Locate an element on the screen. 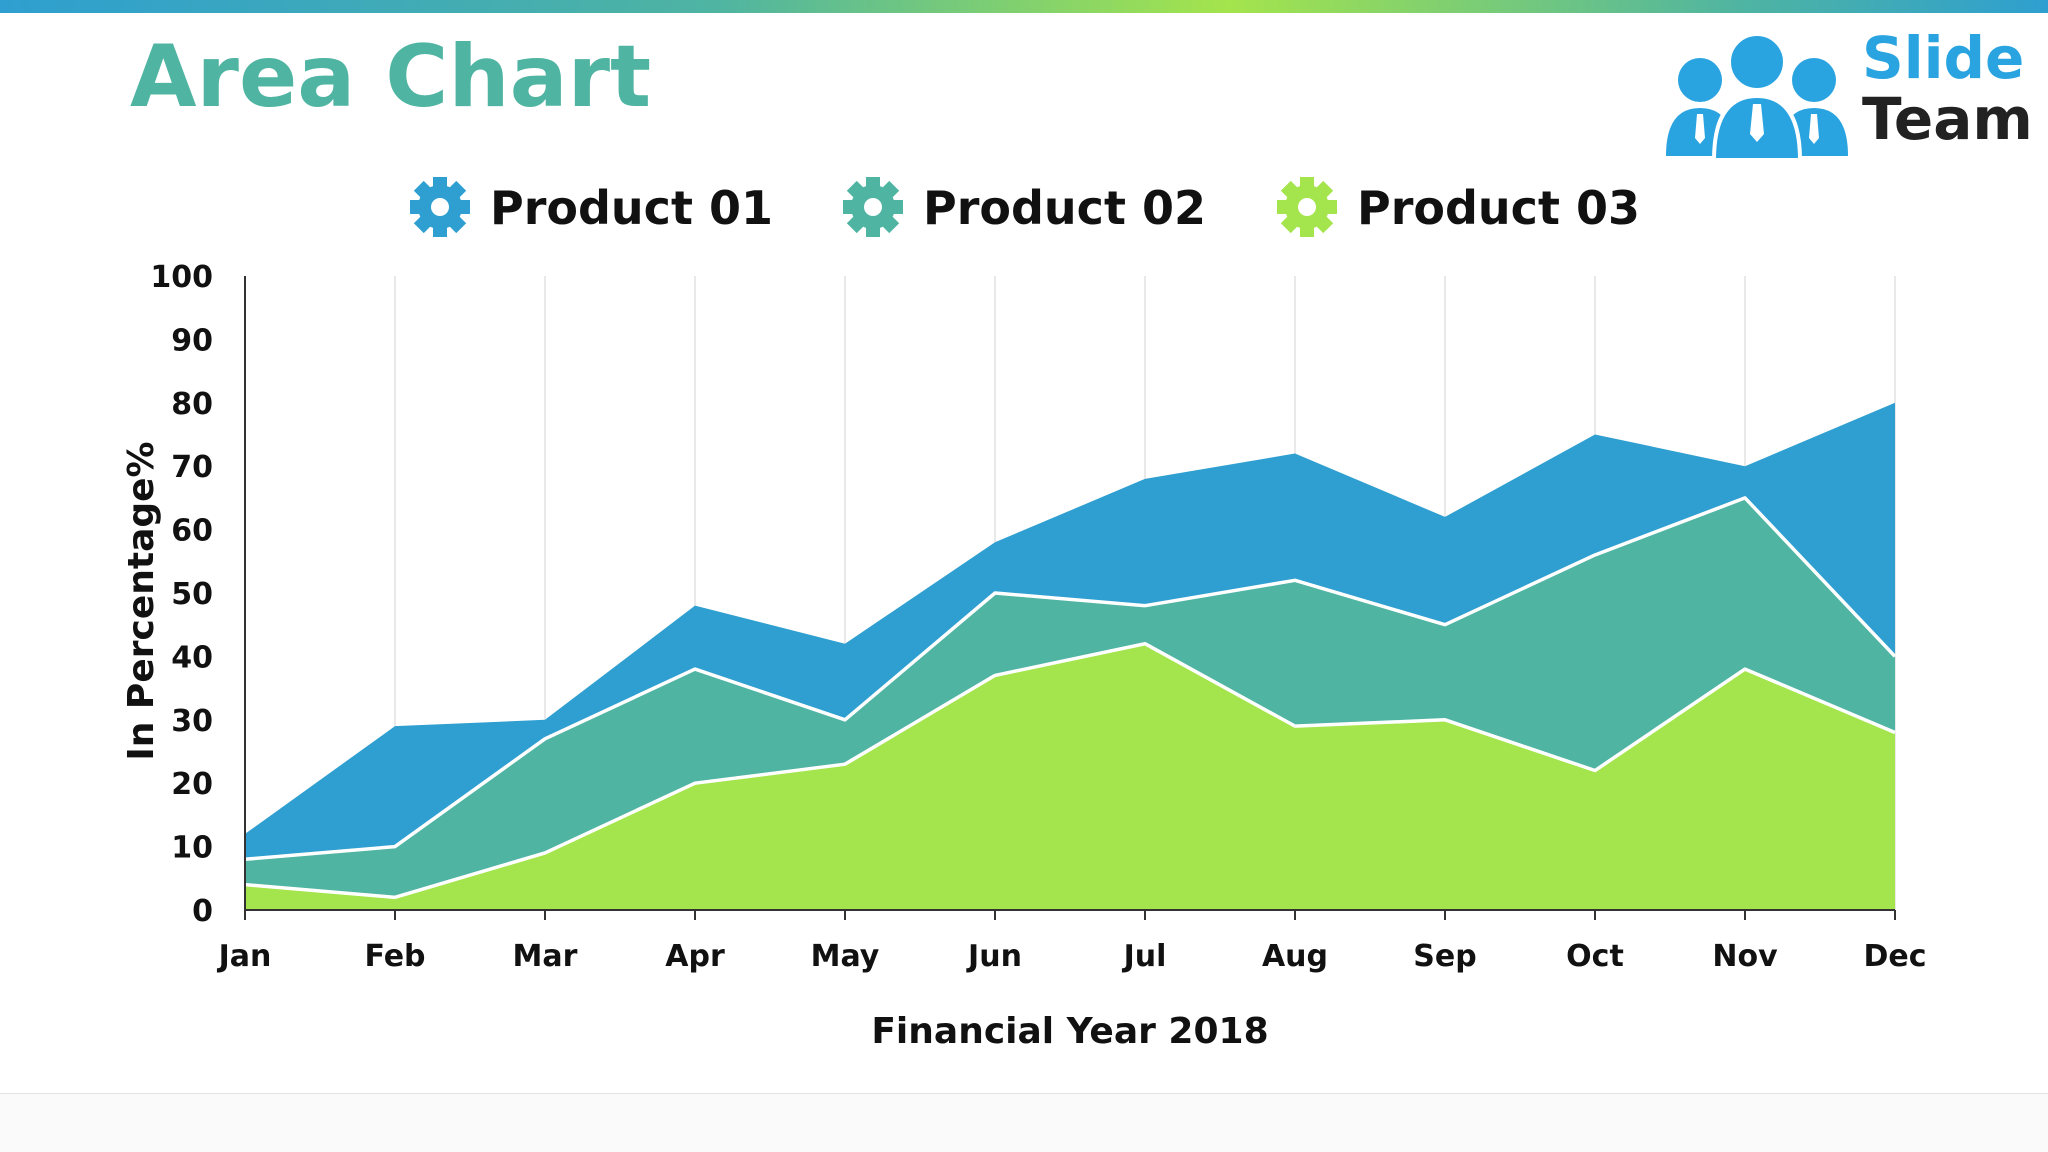 This screenshot has width=2048, height=1152. y-axis-title: In Percentage% is located at coordinates (141, 600).